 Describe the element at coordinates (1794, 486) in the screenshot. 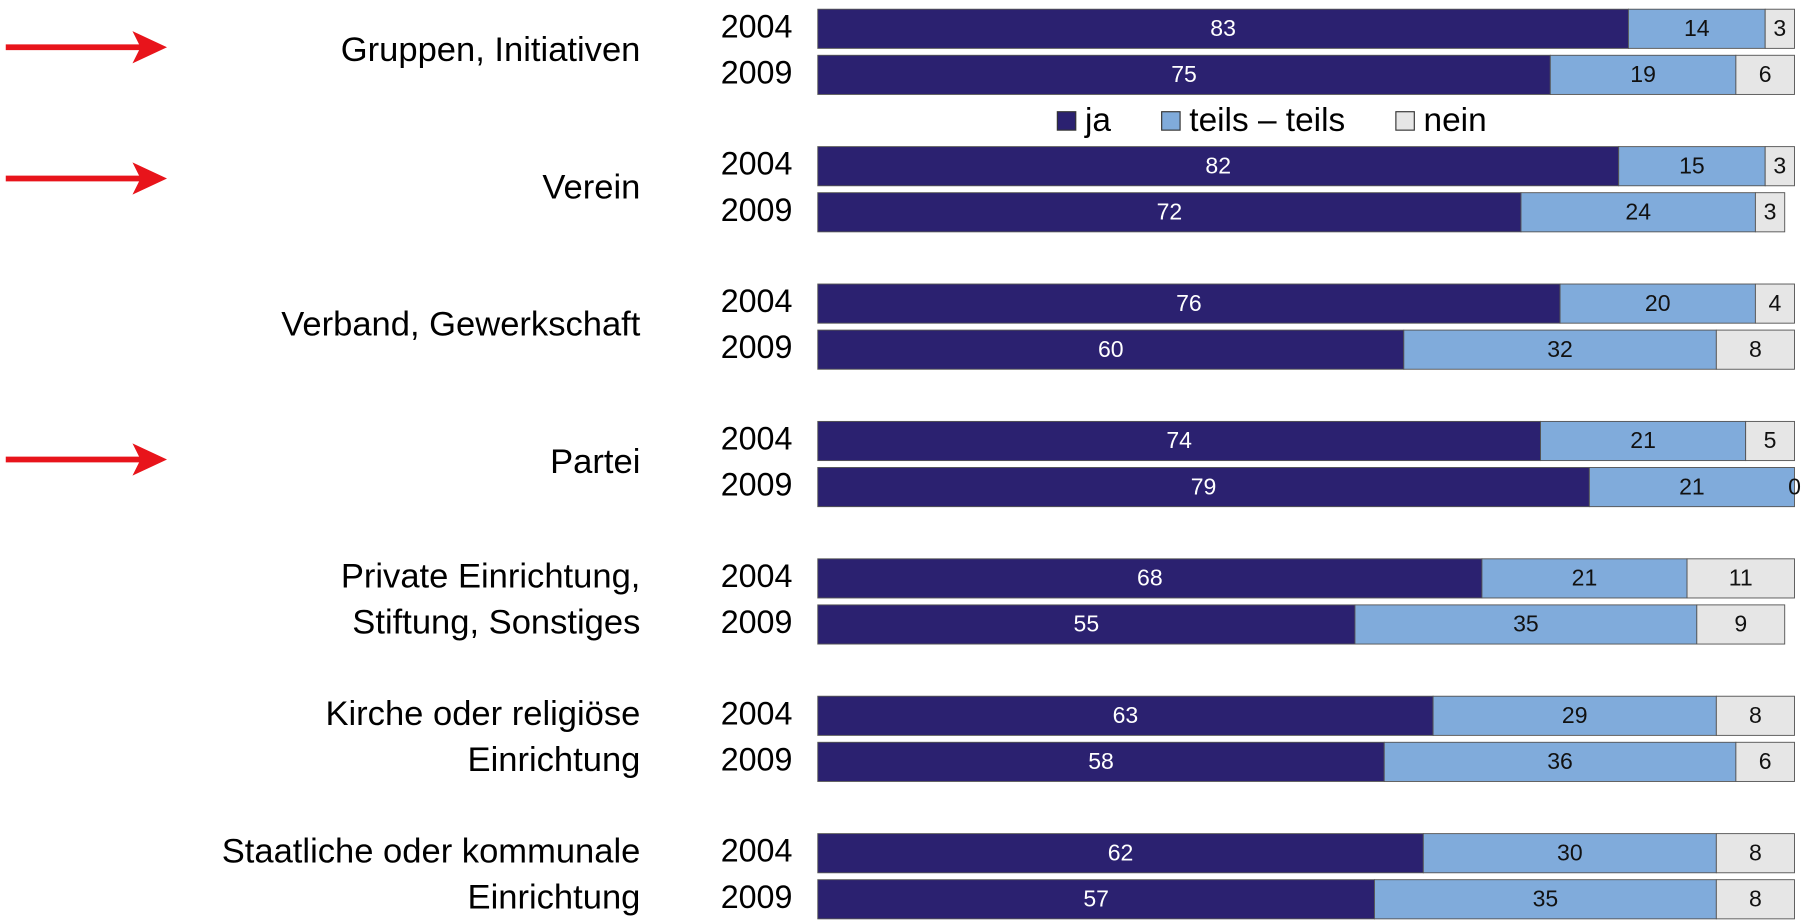

I see `data-label: 0` at that location.